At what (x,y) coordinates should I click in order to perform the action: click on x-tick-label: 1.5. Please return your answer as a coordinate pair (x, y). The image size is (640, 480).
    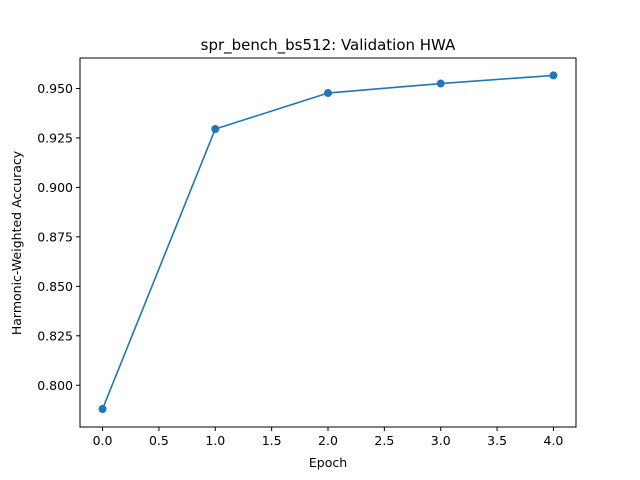
    Looking at the image, I should click on (272, 440).